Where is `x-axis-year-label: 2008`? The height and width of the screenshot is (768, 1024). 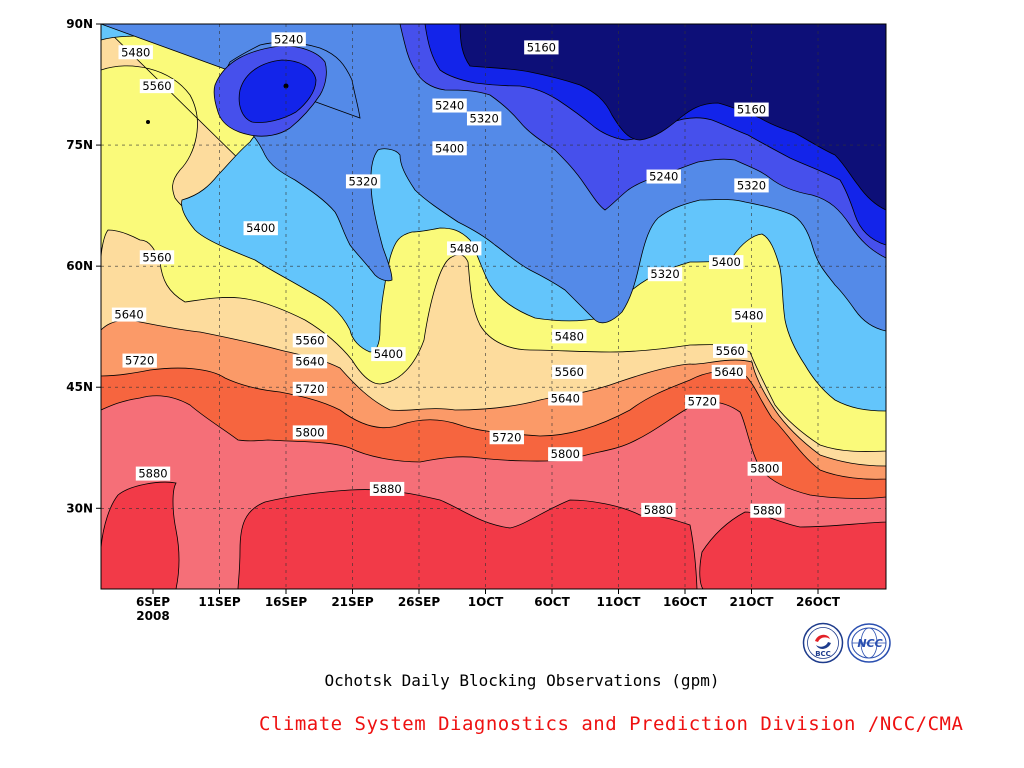
x-axis-year-label: 2008 is located at coordinates (152, 616).